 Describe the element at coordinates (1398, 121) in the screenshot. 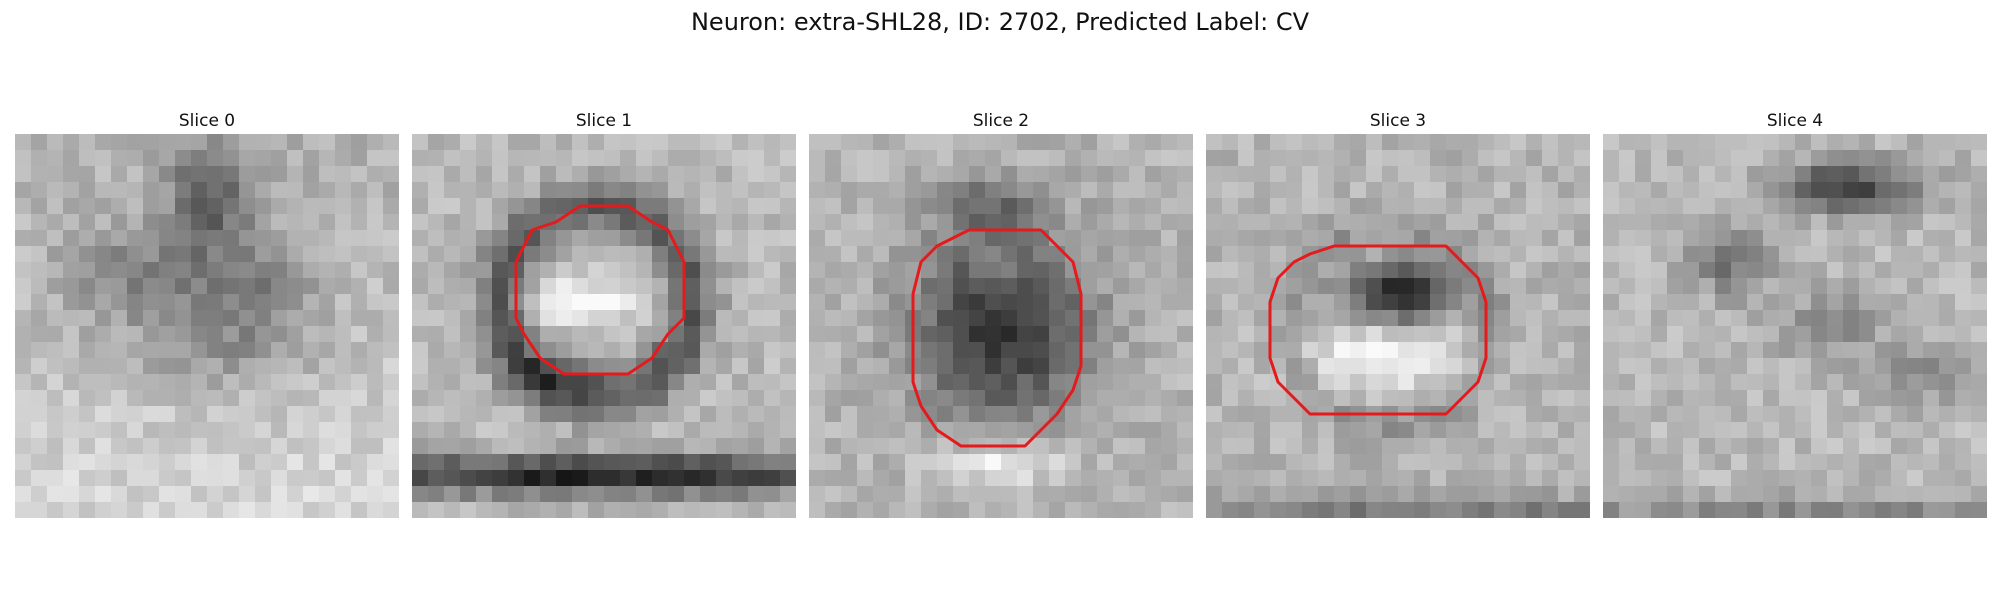

I see `slice-title: Slice 3` at that location.